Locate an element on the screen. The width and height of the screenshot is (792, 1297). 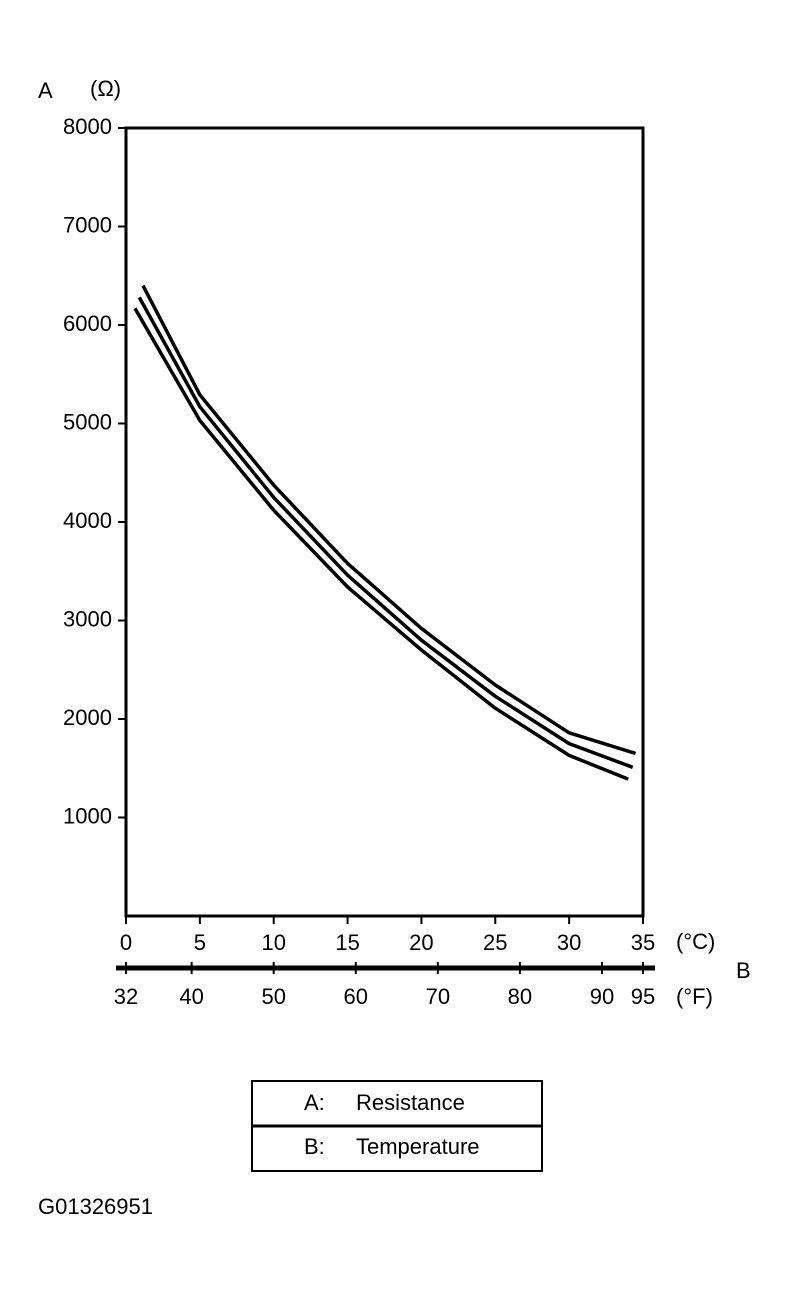
y-axis-letter: A is located at coordinates (45, 90).